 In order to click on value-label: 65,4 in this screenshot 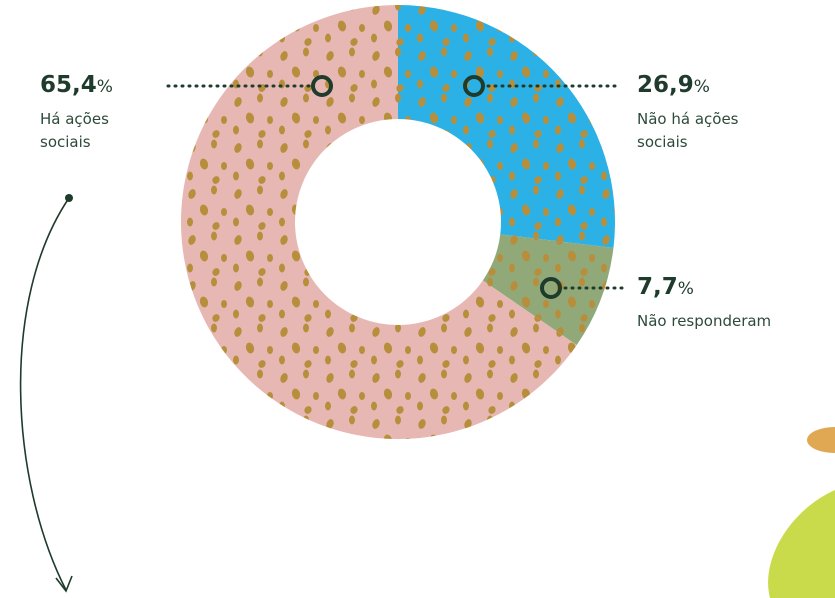, I will do `click(68, 85)`.